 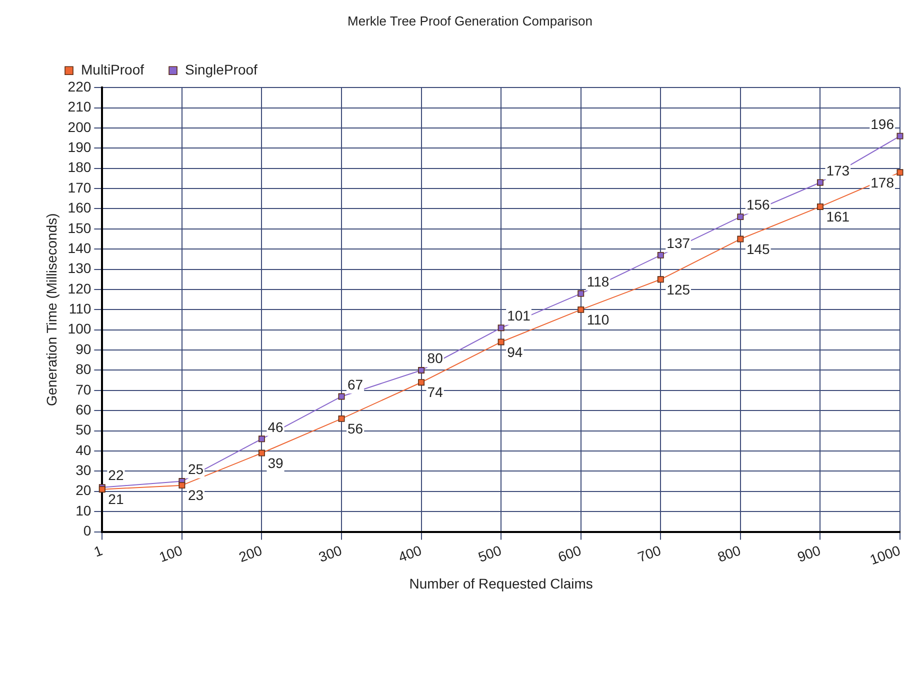 I want to click on y-tick-label: 110, so click(x=80, y=308).